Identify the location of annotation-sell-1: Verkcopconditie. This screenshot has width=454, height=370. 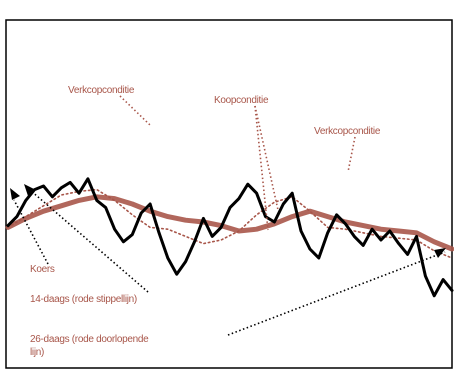
(101, 90).